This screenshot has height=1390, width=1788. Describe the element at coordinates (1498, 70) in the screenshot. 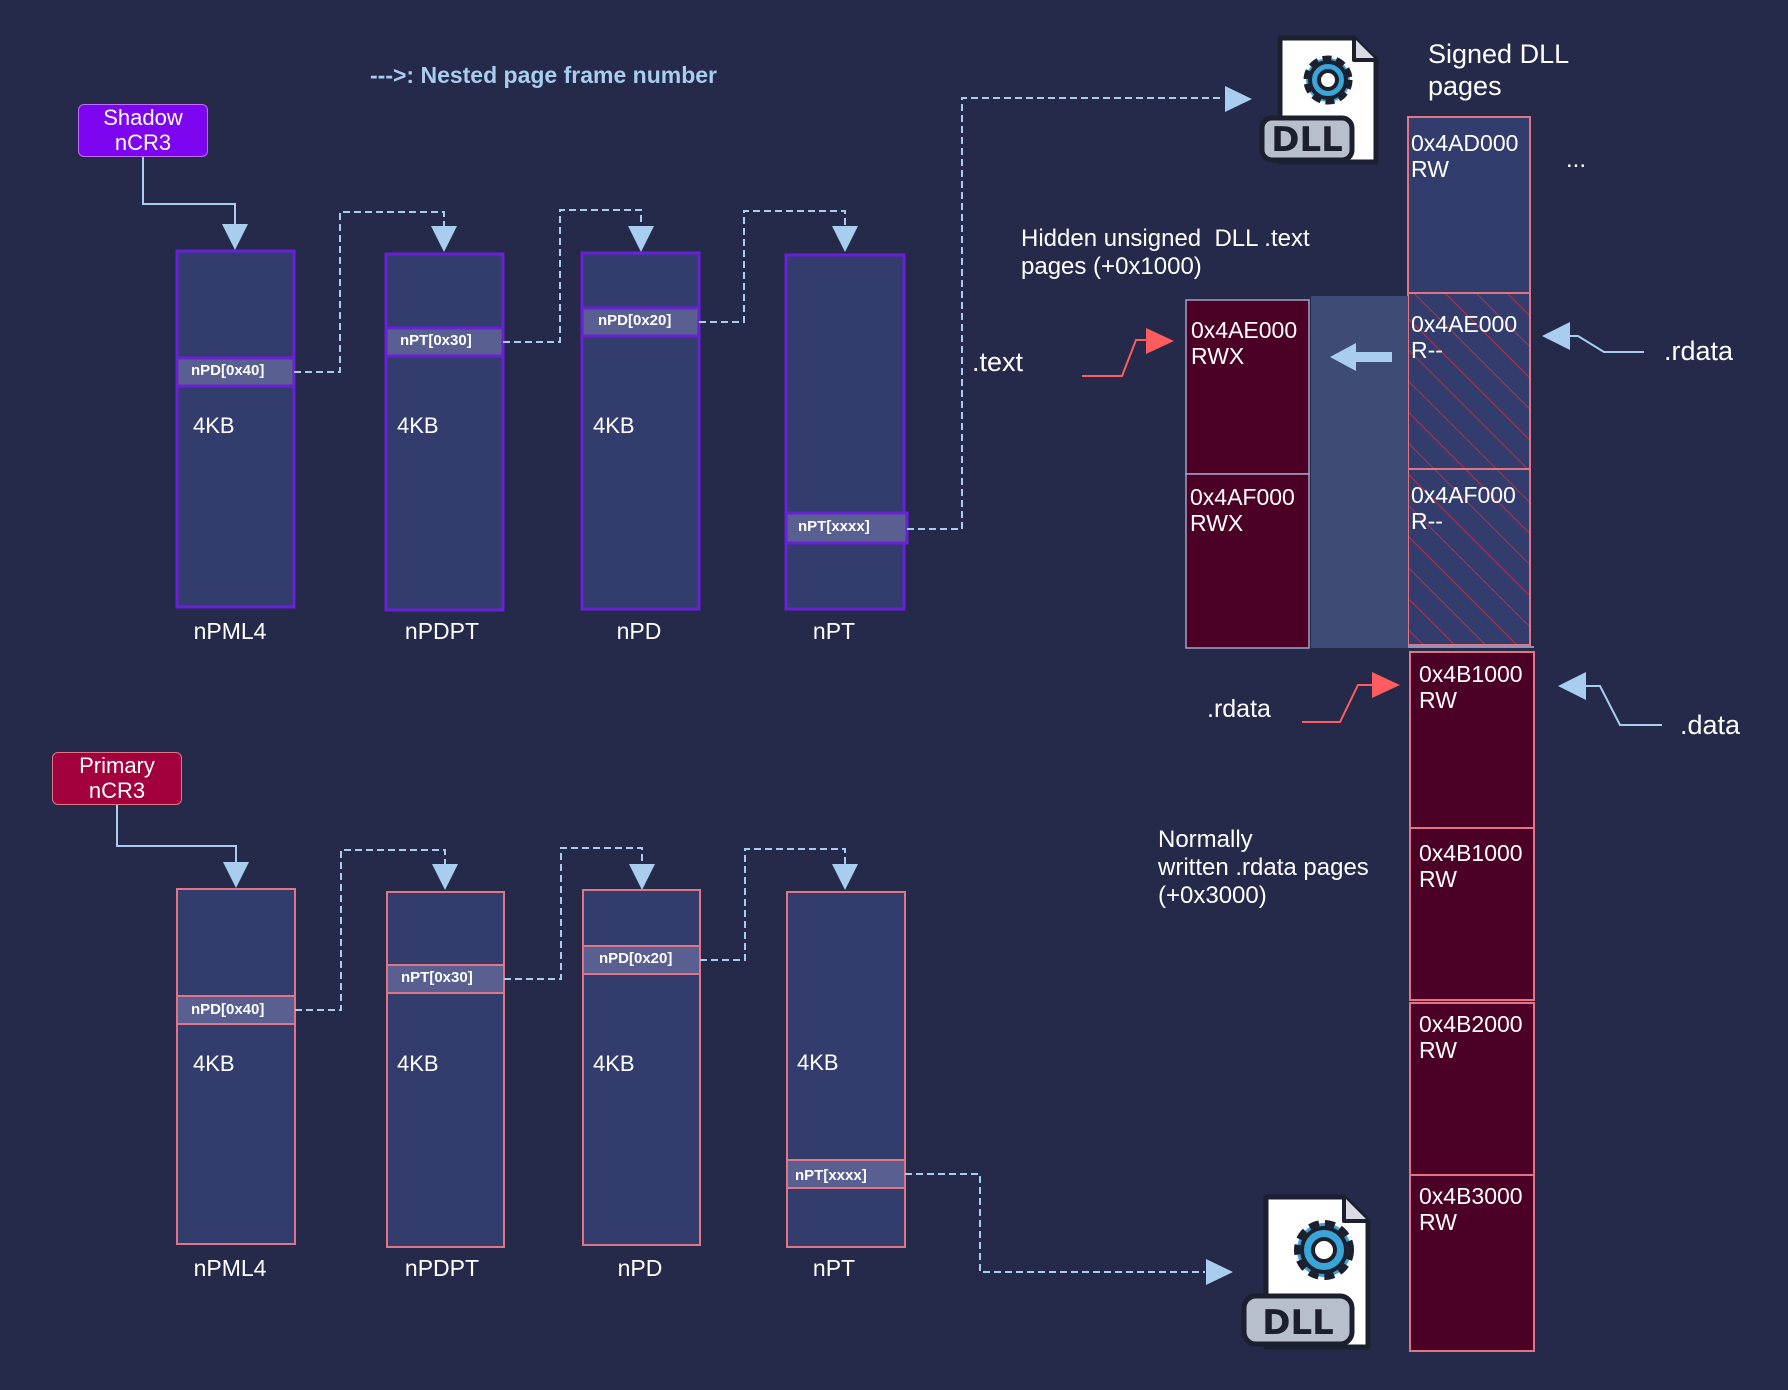

I see `signed-dll-title: Signed DLL pages` at that location.